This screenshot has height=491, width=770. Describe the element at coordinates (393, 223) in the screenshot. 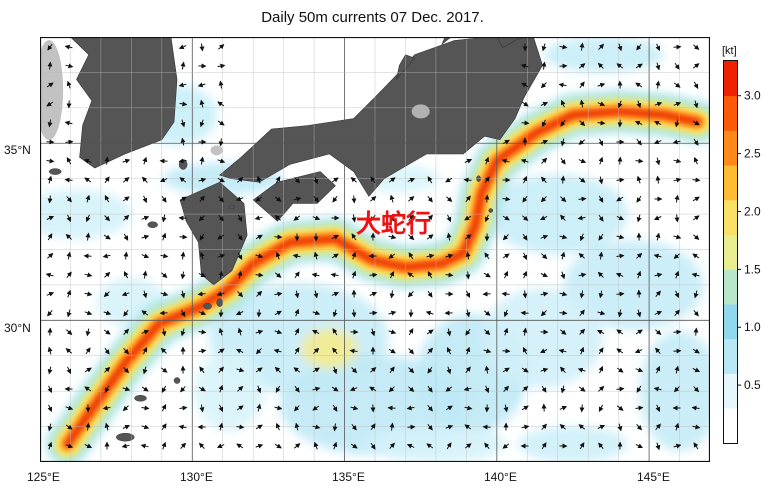

I see `meander-annotation: 大蛇行` at that location.